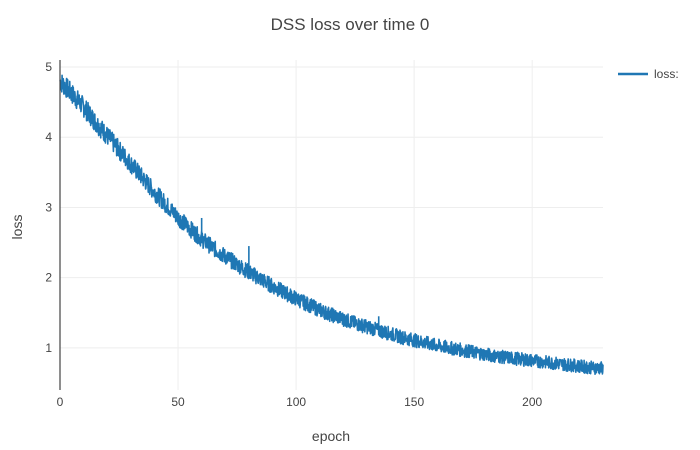 This screenshot has width=700, height=450. Describe the element at coordinates (48, 137) in the screenshot. I see `y-tick-label: 4` at that location.